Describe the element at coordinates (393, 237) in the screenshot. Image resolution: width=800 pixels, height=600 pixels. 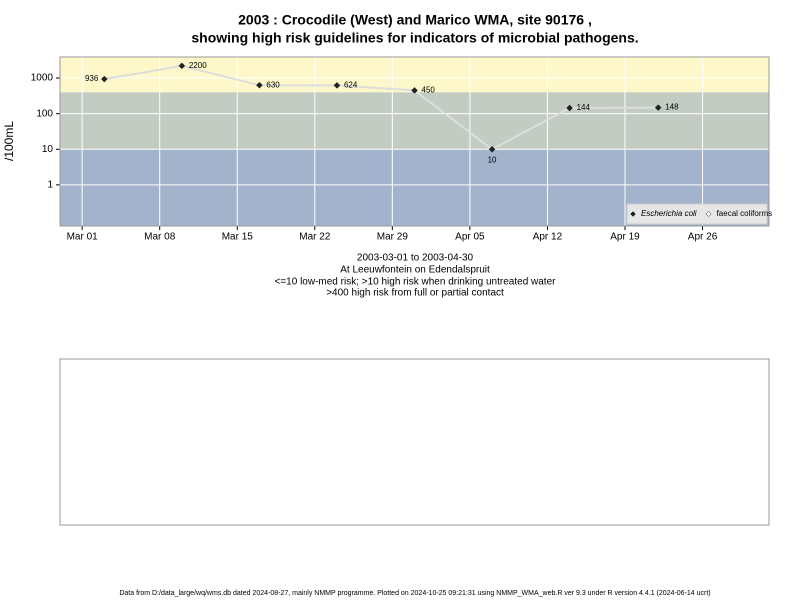
I see `x-tick-label: Mar 29` at that location.